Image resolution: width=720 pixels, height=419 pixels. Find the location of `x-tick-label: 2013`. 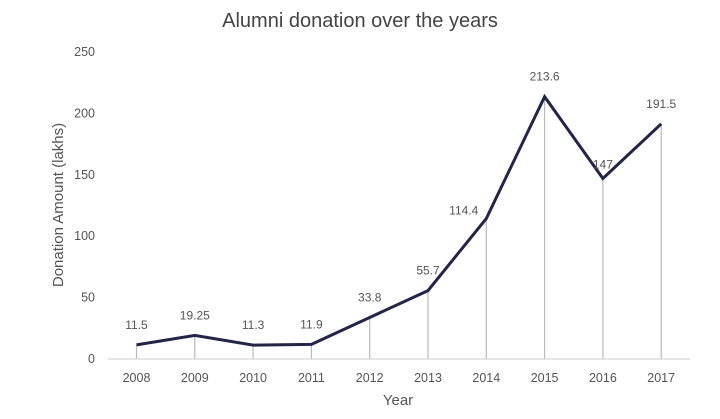

x-tick-label: 2013 is located at coordinates (428, 378).